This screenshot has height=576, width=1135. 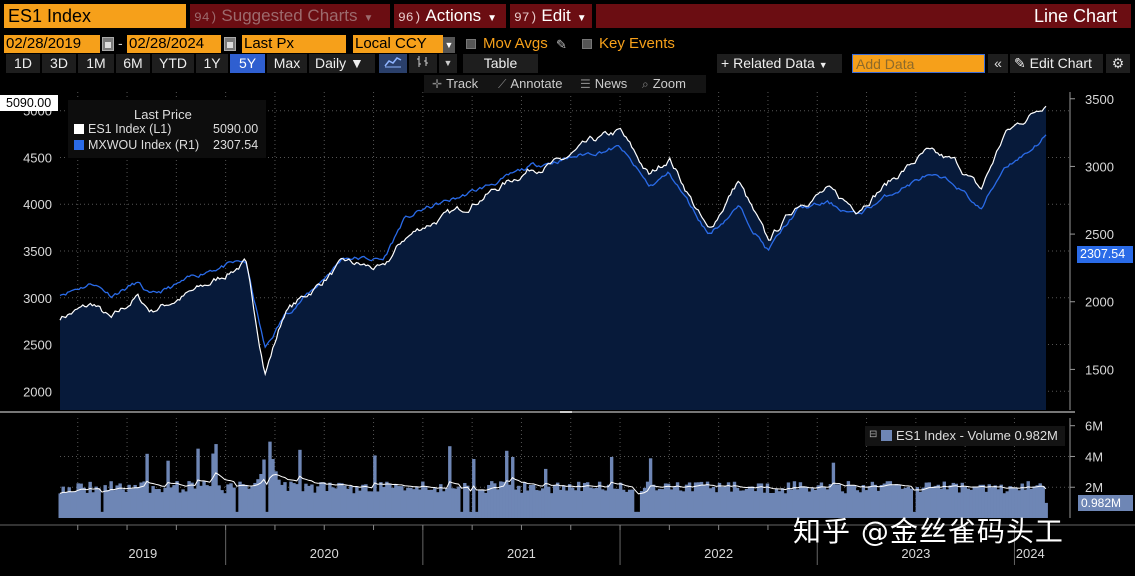 What do you see at coordinates (455, 83) in the screenshot?
I see `track-tool: ✛ Track` at bounding box center [455, 83].